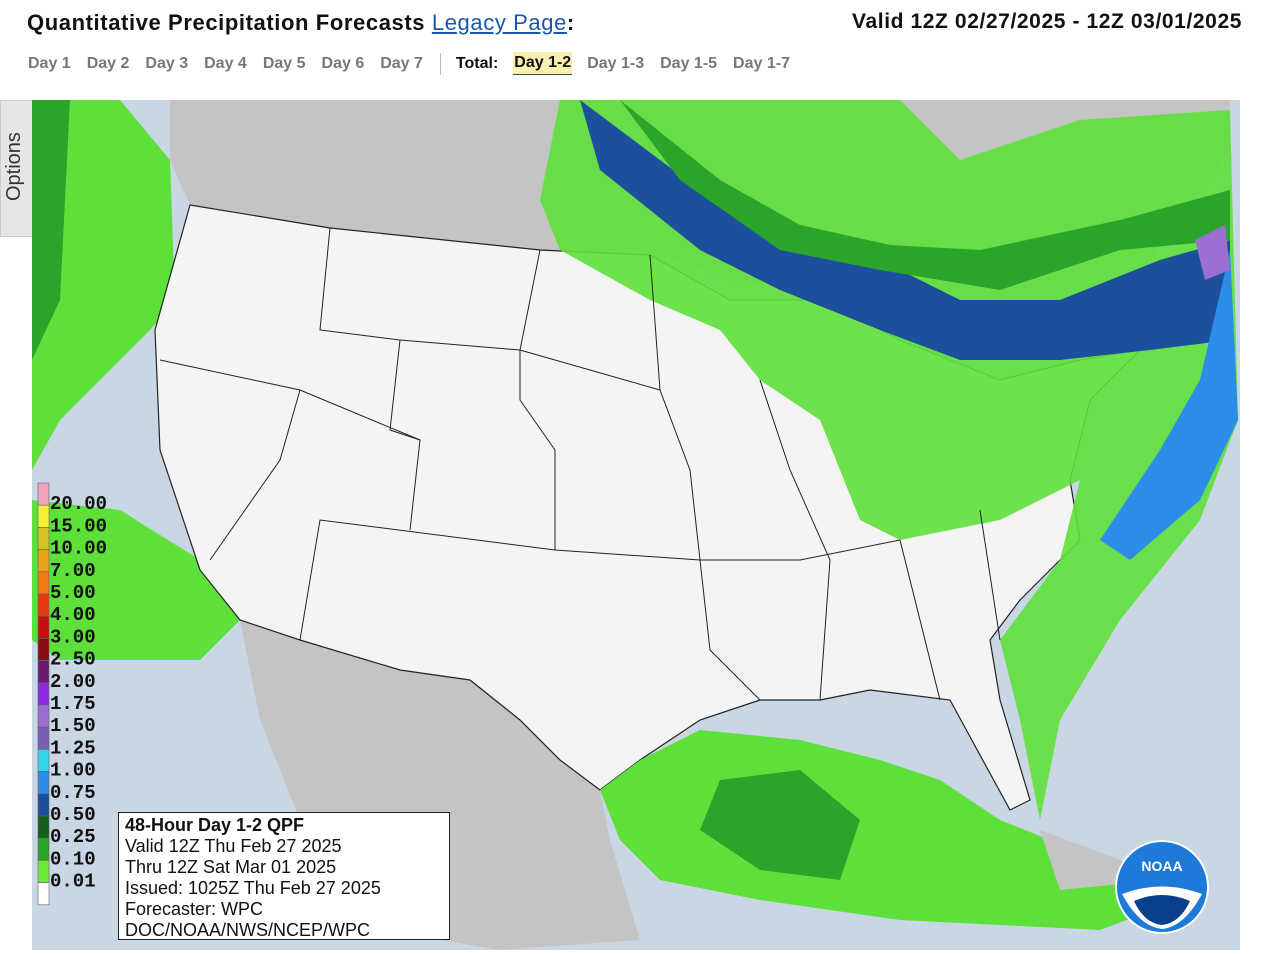 Image resolution: width=1280 pixels, height=954 pixels. What do you see at coordinates (73, 726) in the screenshot?
I see `legend-label: 1.50` at bounding box center [73, 726].